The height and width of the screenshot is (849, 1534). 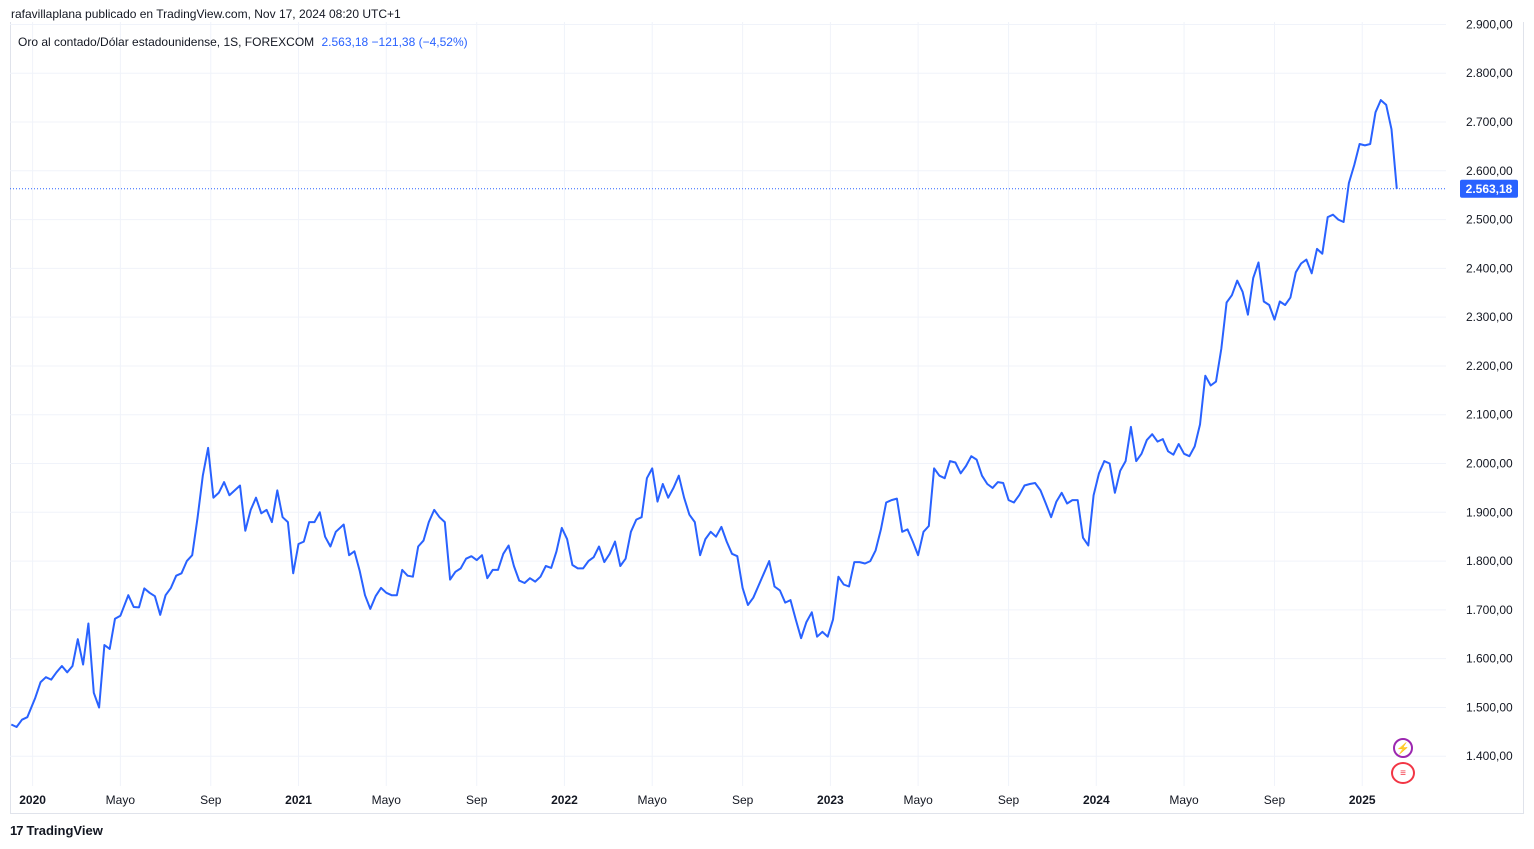 I want to click on x-tick-label: 2022, so click(x=564, y=800).